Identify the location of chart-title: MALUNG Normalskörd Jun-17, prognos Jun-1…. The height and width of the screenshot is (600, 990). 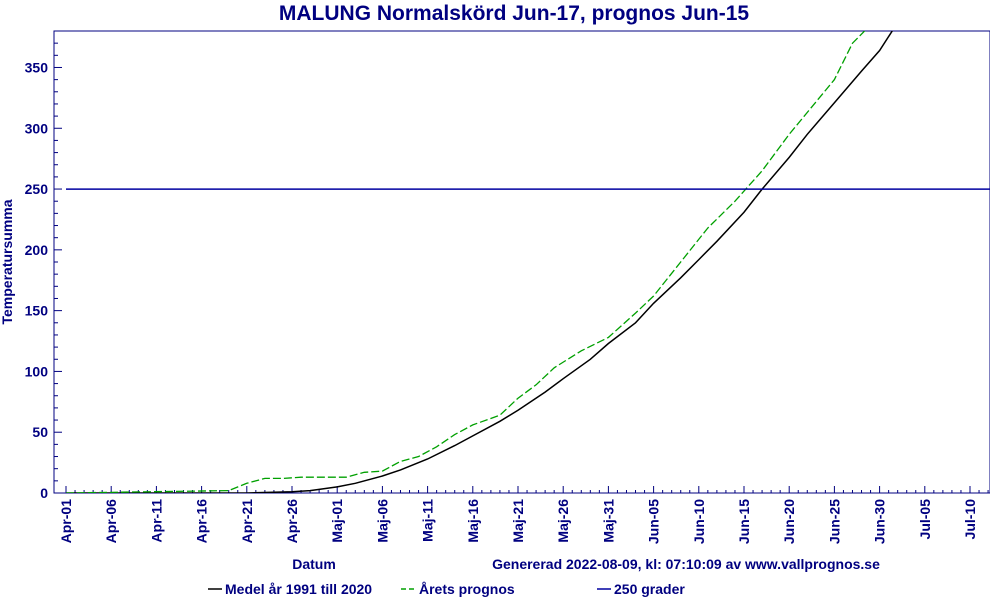
(514, 13).